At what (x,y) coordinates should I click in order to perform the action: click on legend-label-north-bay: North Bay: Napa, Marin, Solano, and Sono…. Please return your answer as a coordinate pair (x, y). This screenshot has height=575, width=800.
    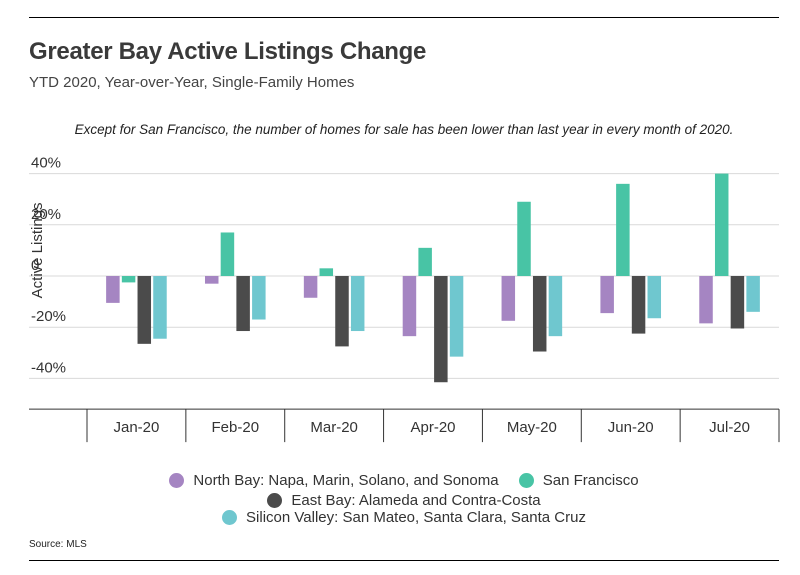
    Looking at the image, I should click on (346, 480).